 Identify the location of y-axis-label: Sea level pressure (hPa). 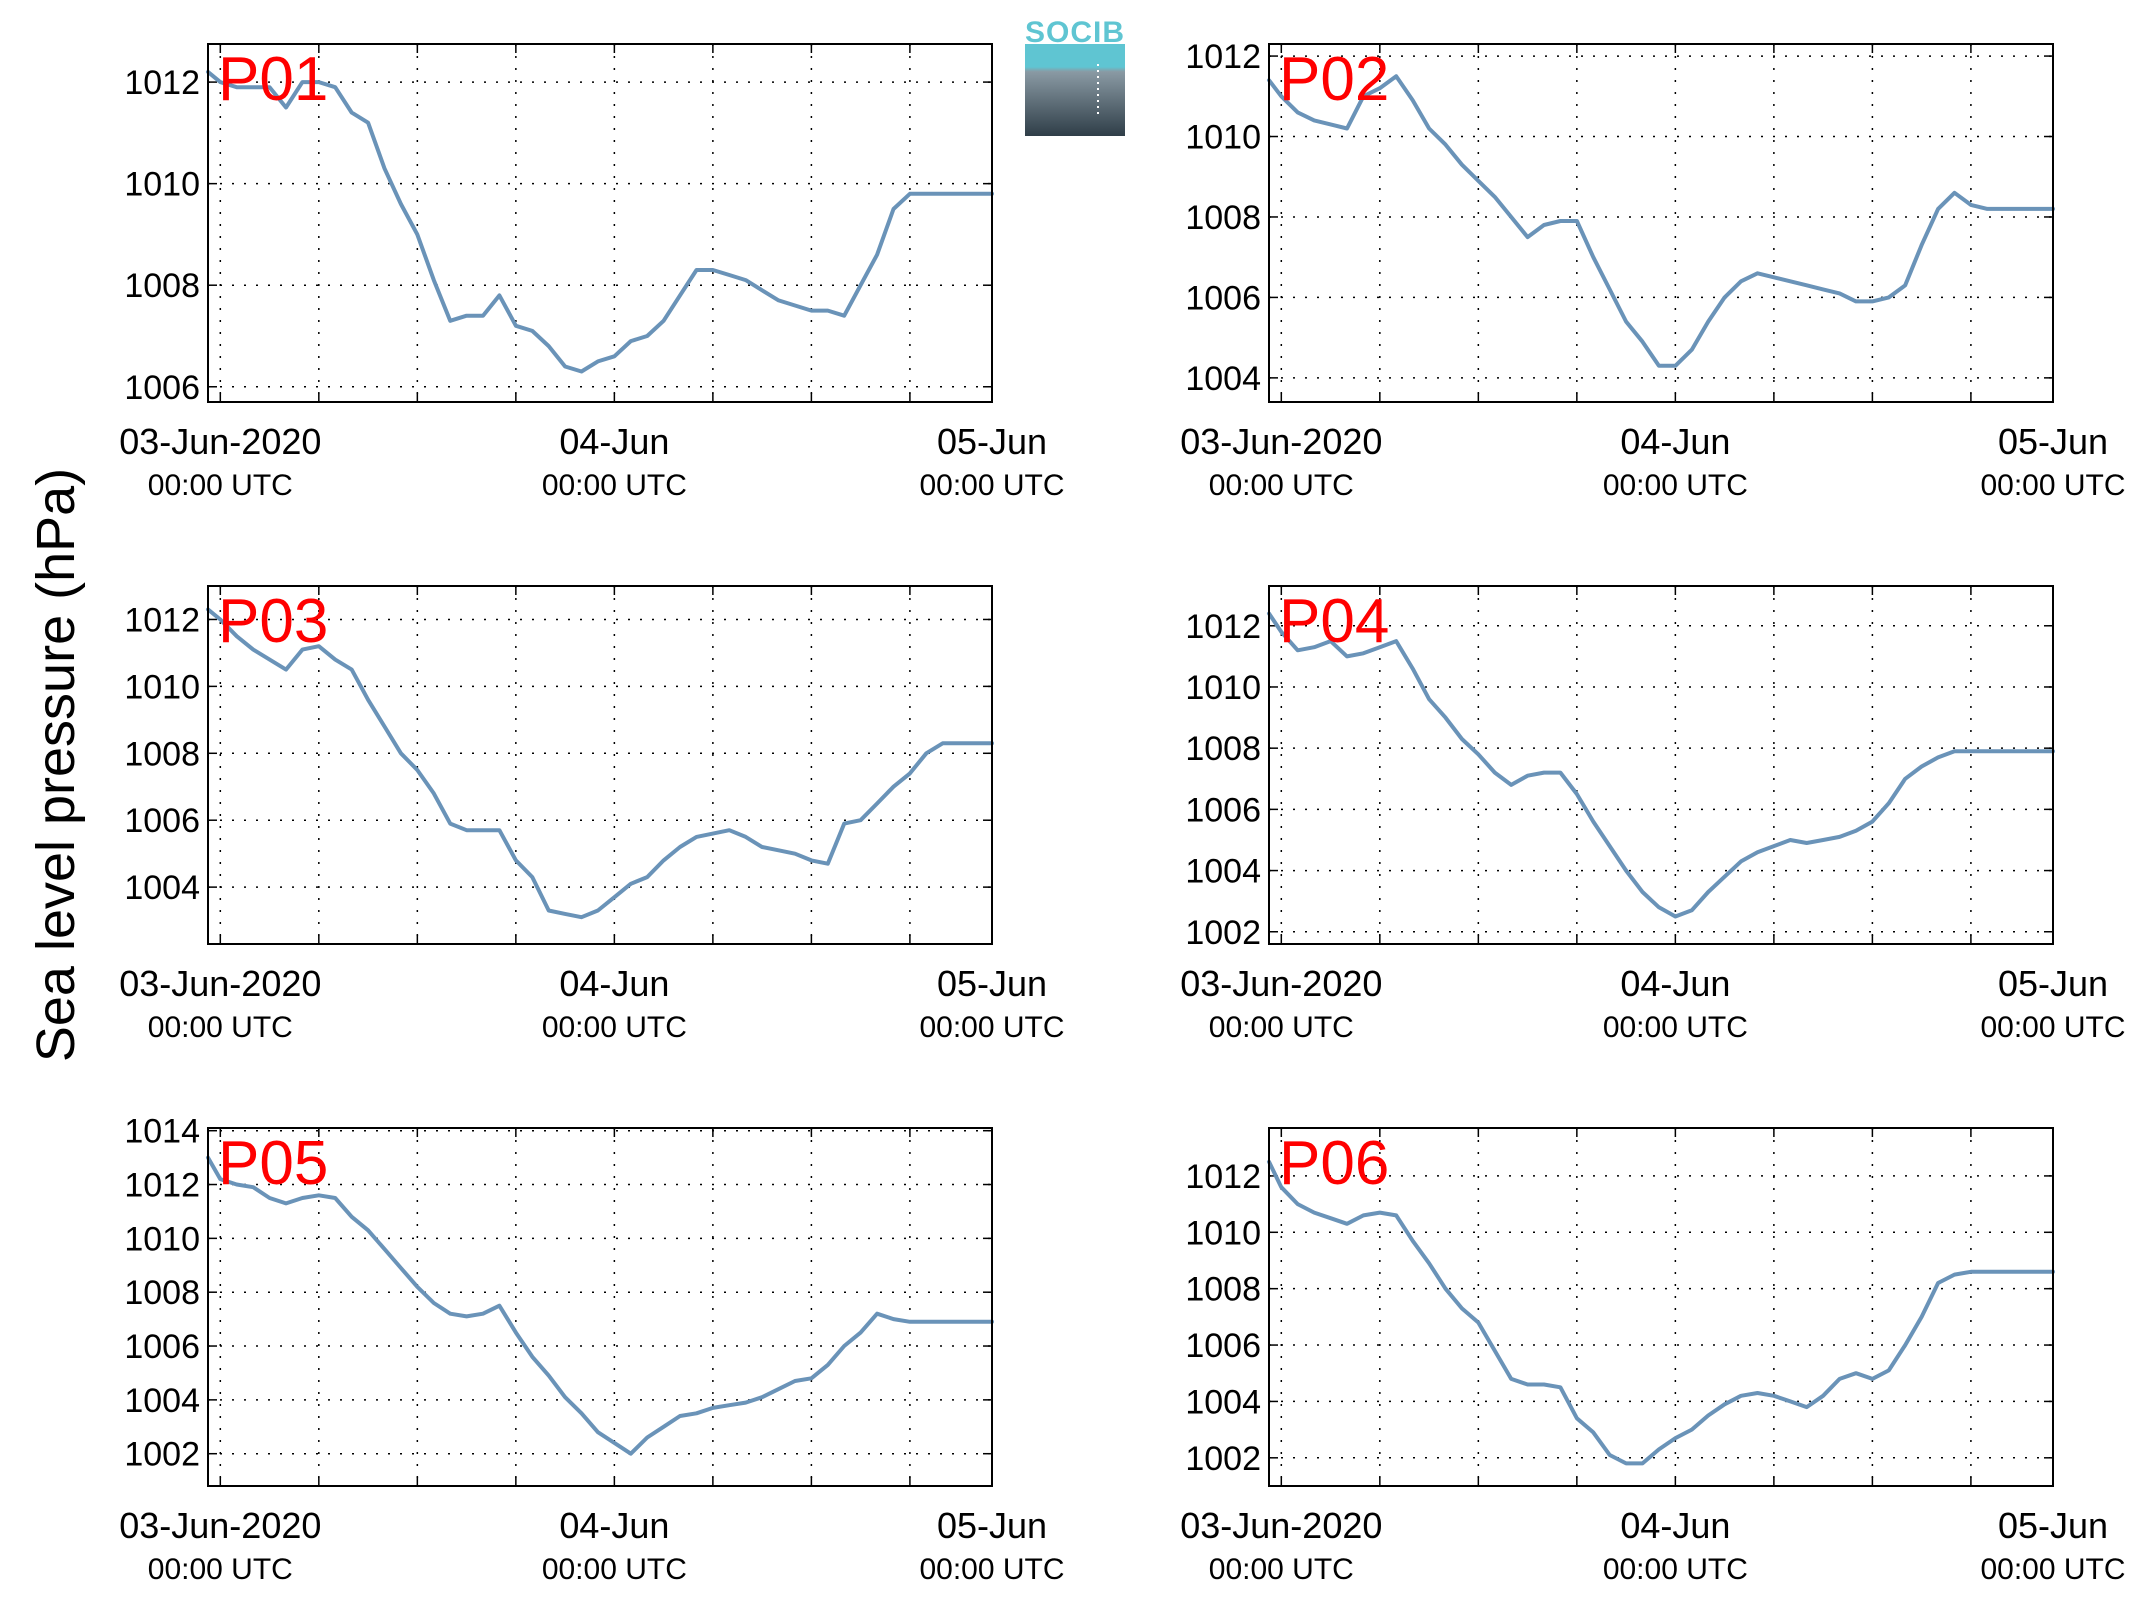
(56, 765).